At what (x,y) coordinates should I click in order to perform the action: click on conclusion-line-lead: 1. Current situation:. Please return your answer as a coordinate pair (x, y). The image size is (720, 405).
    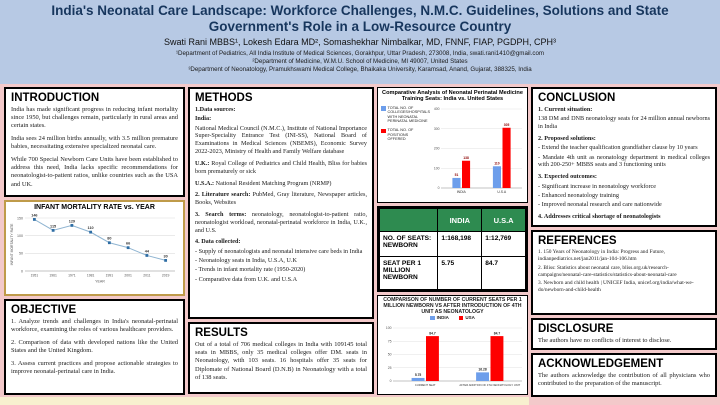
    Looking at the image, I should click on (565, 109).